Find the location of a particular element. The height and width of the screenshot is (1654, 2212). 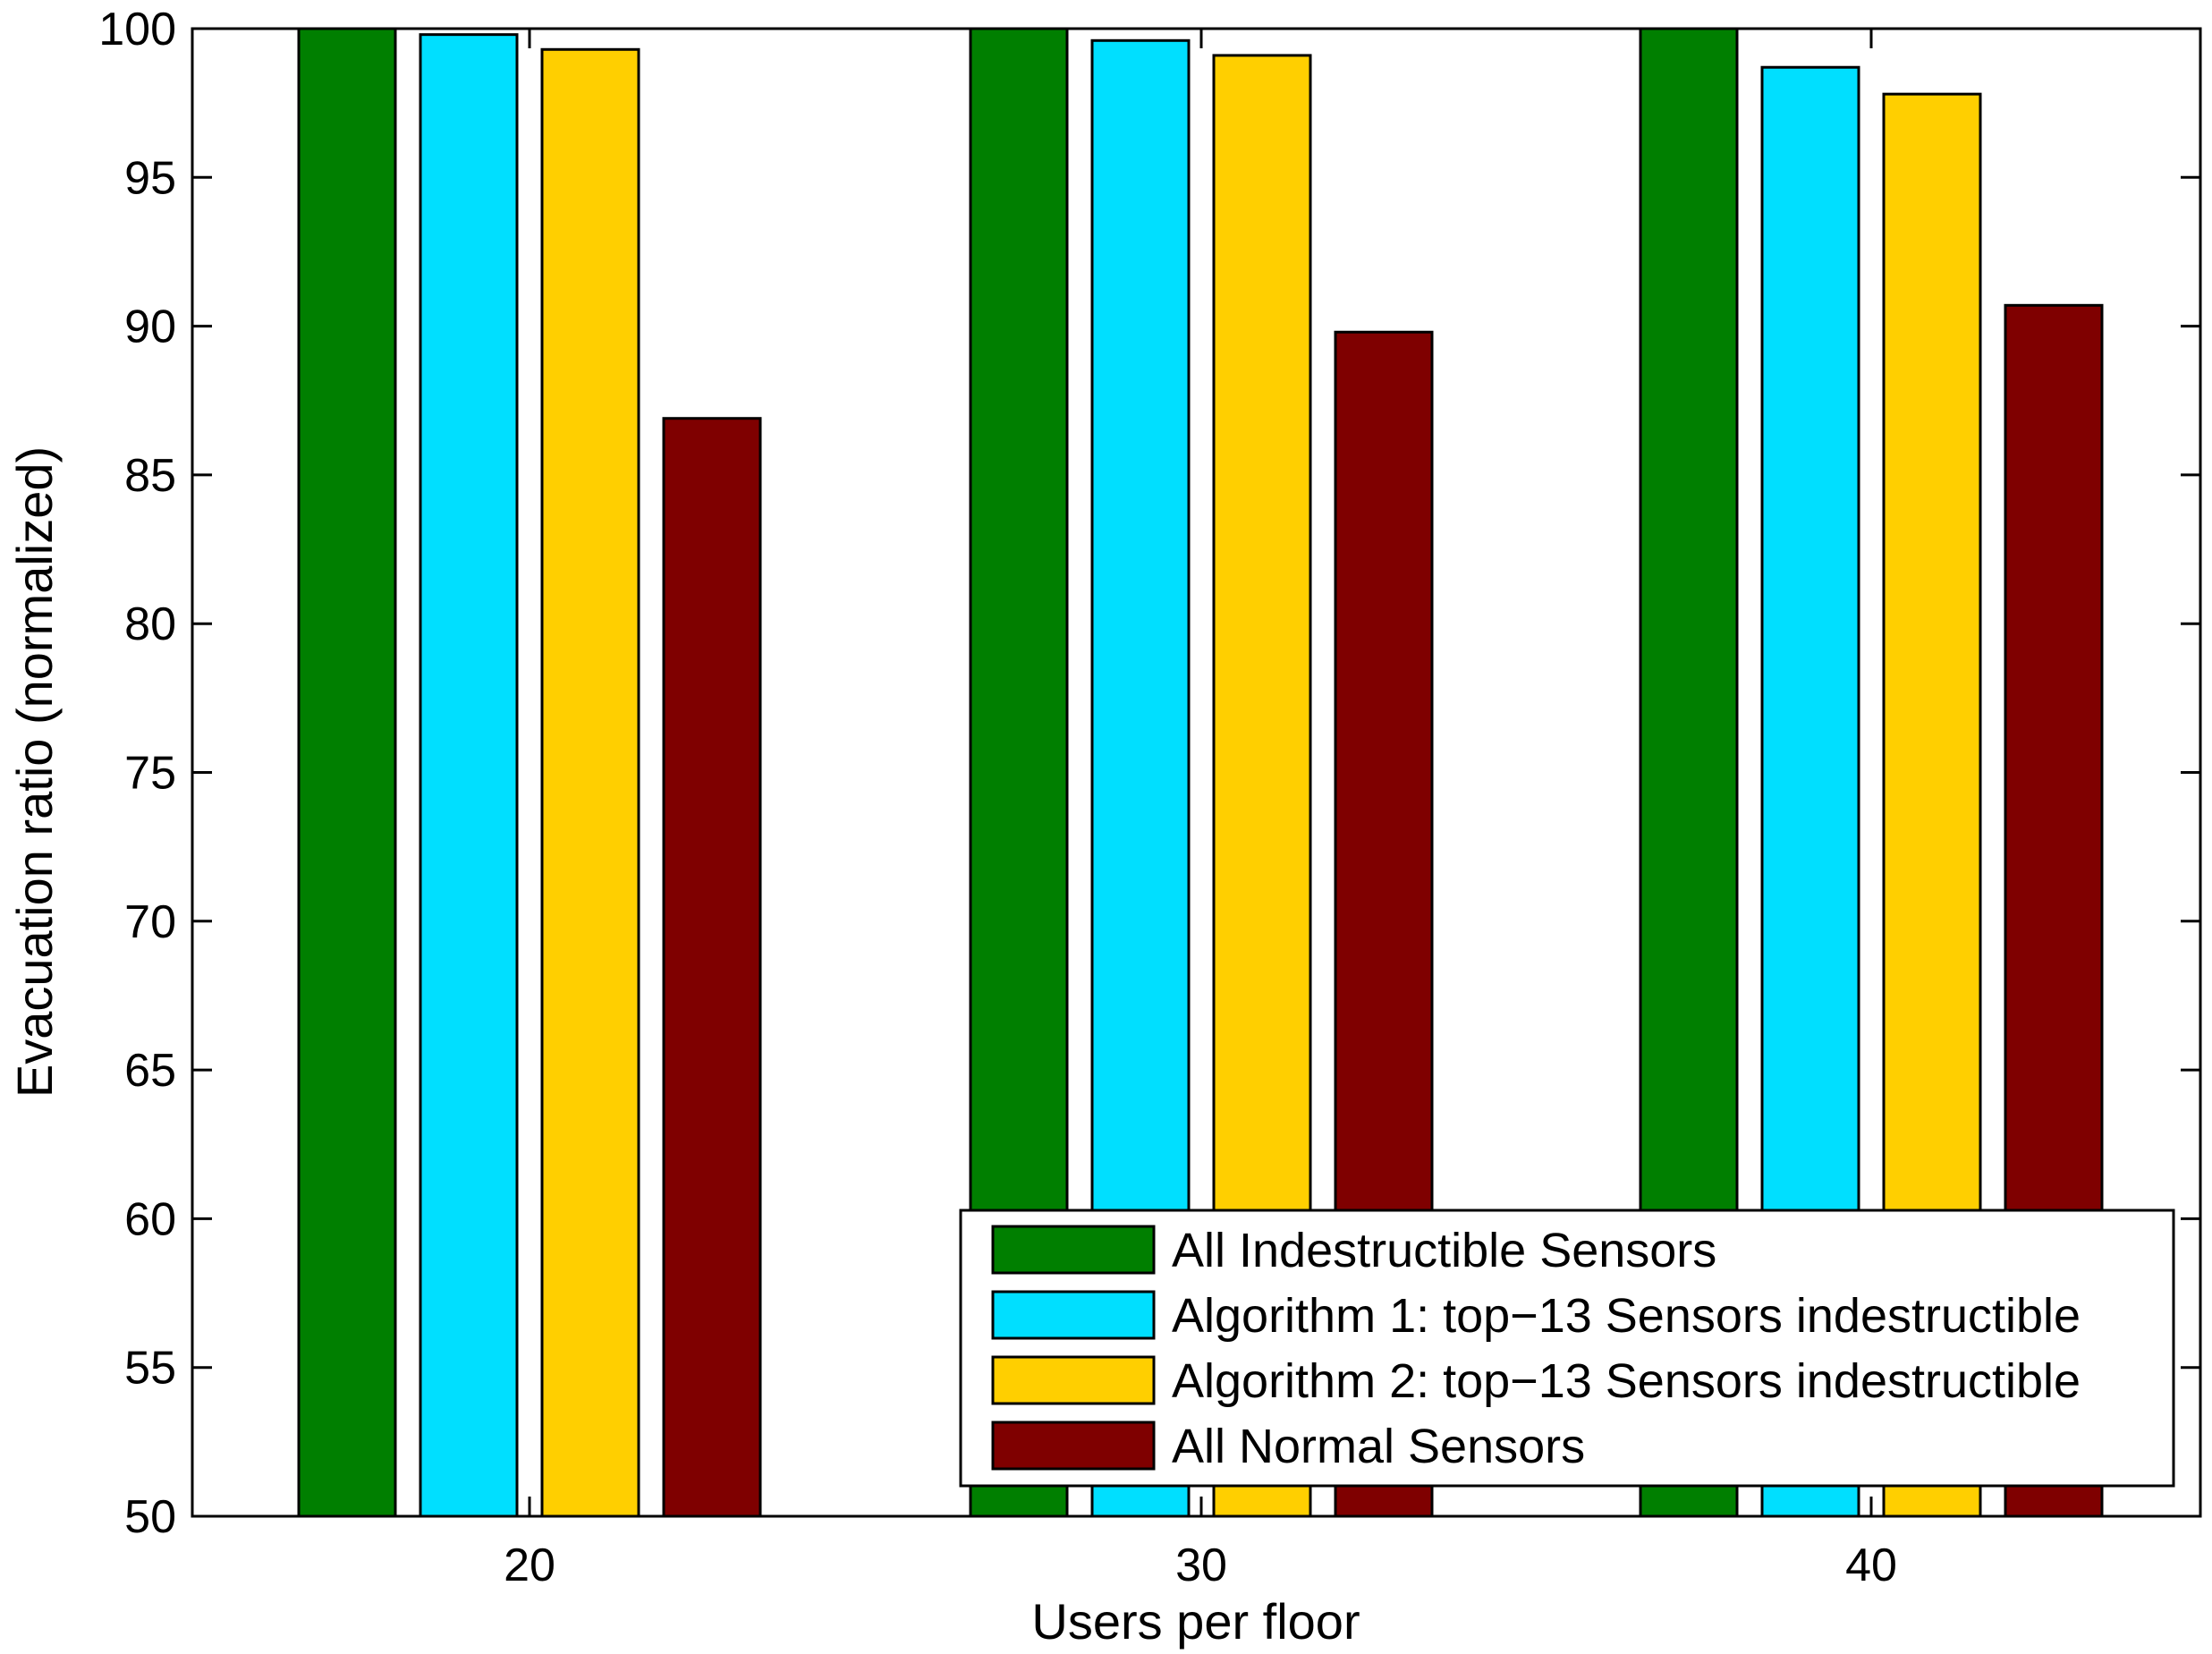

y-tick-label: 100 is located at coordinates (137, 29).